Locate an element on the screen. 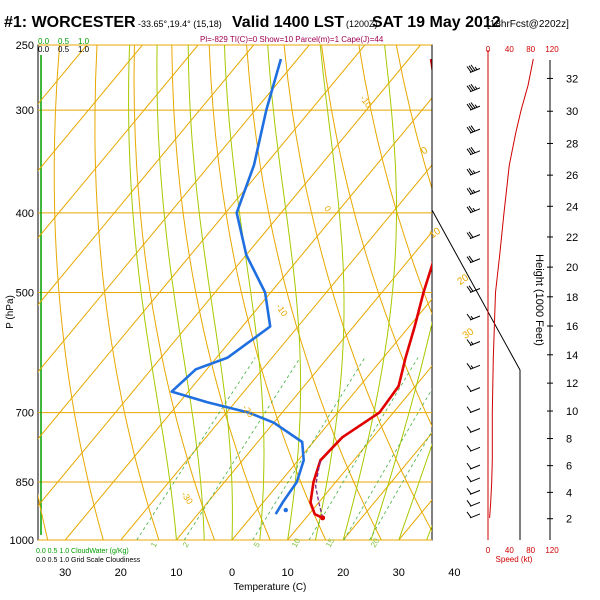  speed-tick-top: 40 is located at coordinates (509, 49).